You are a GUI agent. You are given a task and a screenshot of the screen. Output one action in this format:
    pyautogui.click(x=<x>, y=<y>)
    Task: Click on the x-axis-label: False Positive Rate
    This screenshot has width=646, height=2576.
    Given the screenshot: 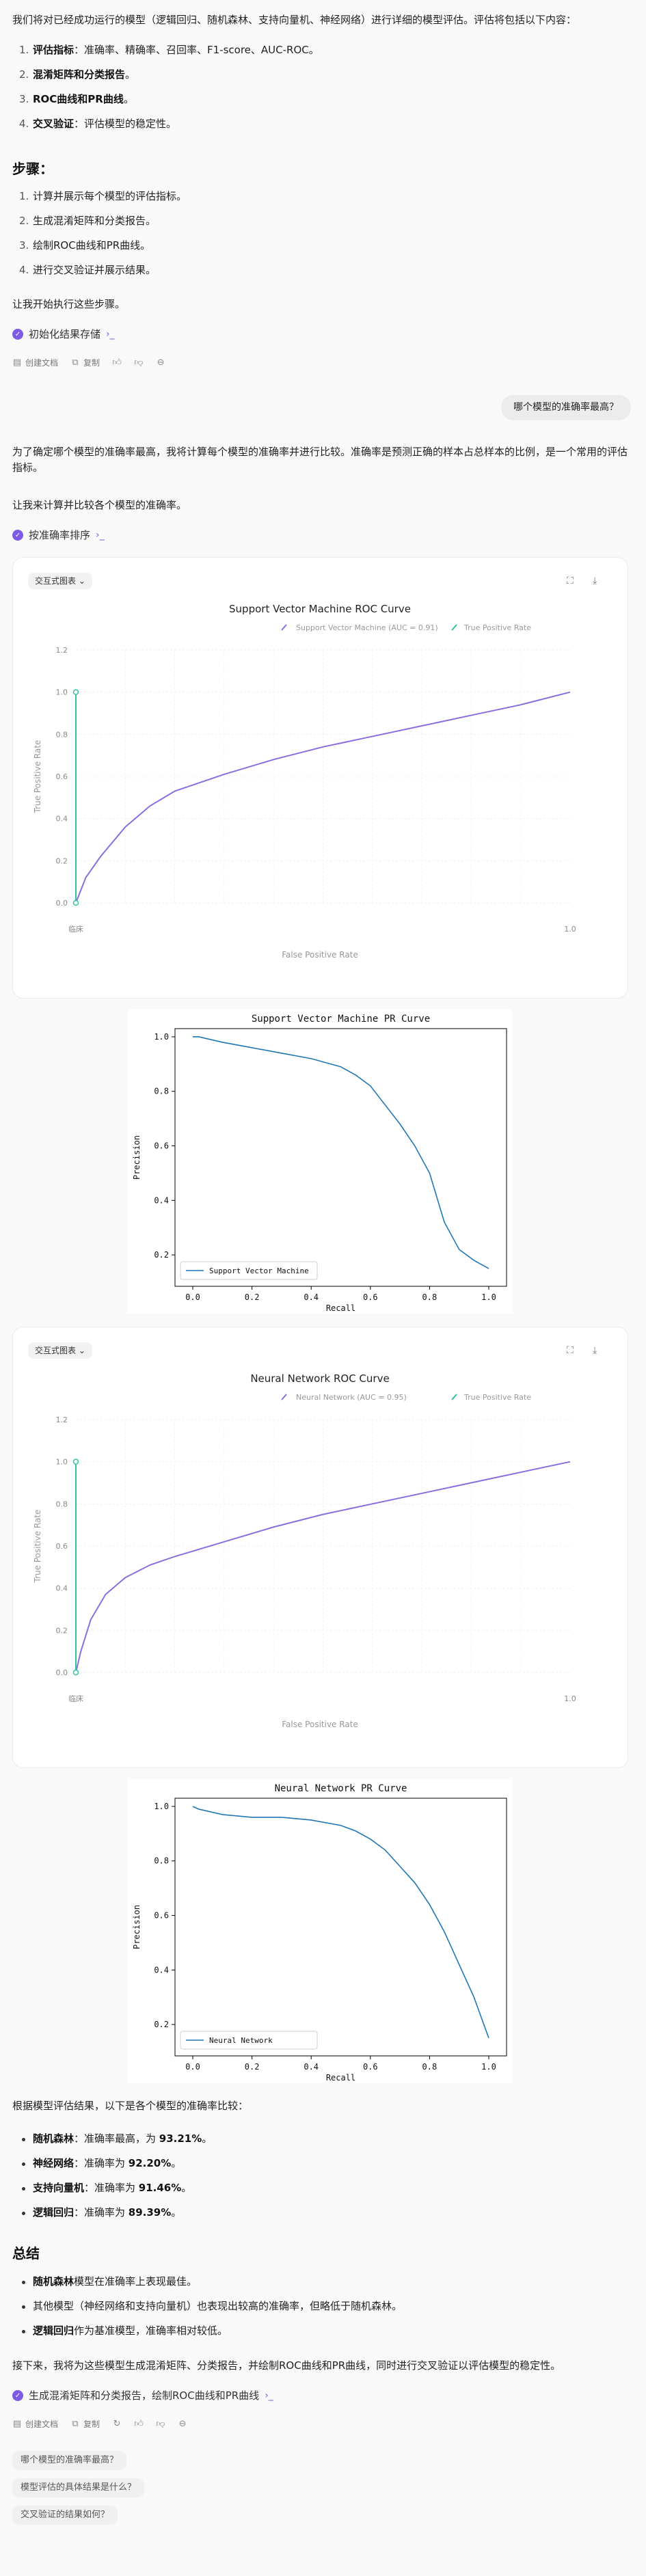 What is the action you would take?
    pyautogui.click(x=320, y=1725)
    